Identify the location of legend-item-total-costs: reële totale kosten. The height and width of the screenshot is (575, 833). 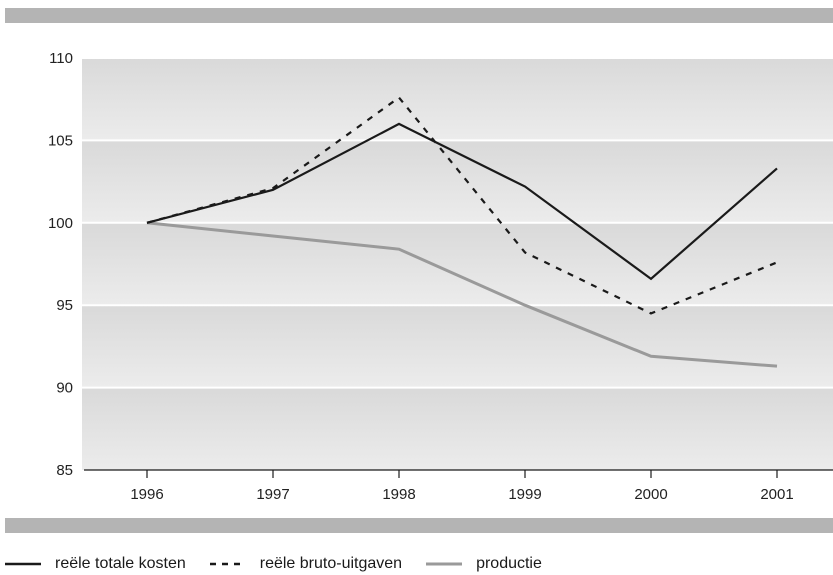
(95, 564).